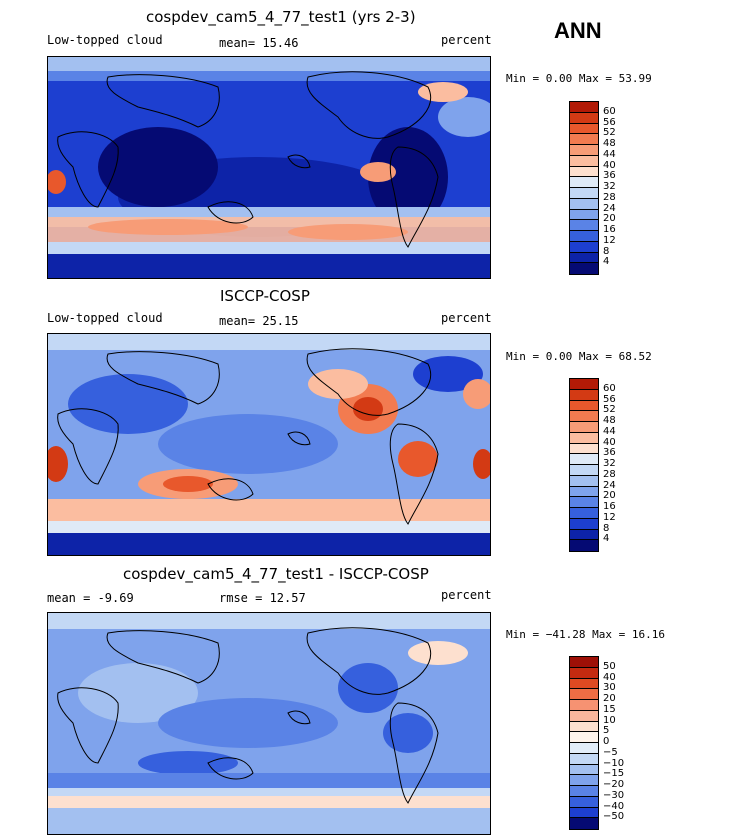 Image resolution: width=733 pixels, height=840 pixels. What do you see at coordinates (609, 688) in the screenshot?
I see `colorbar-level-label: 30` at bounding box center [609, 688].